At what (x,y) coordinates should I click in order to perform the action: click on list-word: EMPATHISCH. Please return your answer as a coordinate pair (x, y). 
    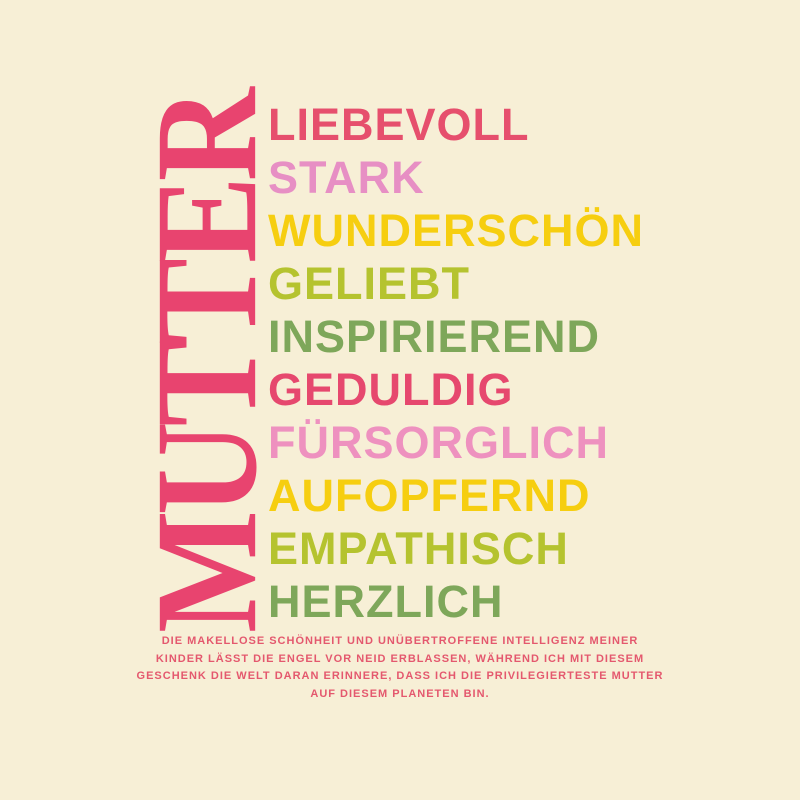
    Looking at the image, I should click on (418, 548).